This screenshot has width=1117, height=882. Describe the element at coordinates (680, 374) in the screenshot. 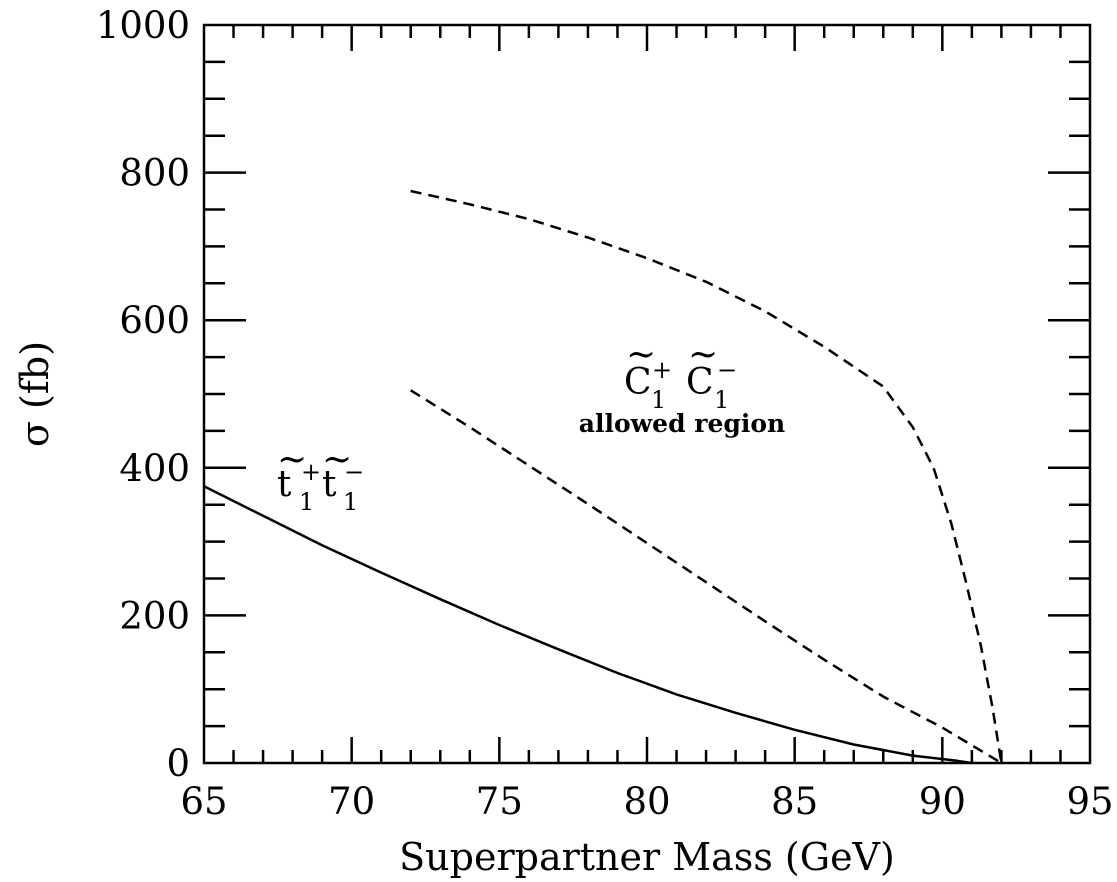

I see `chargino-pair-label: ~ C + 1 ~ C − 1` at that location.